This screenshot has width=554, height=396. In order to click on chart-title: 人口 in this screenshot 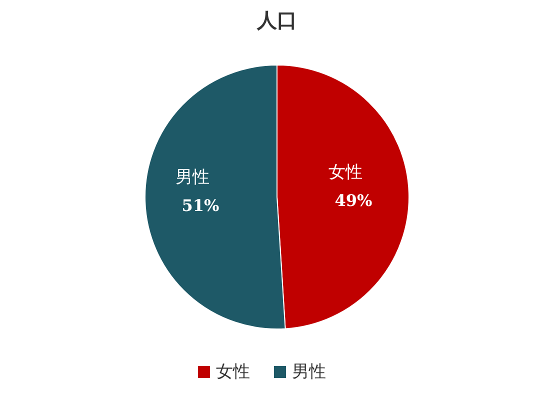, I will do `click(276, 20)`.